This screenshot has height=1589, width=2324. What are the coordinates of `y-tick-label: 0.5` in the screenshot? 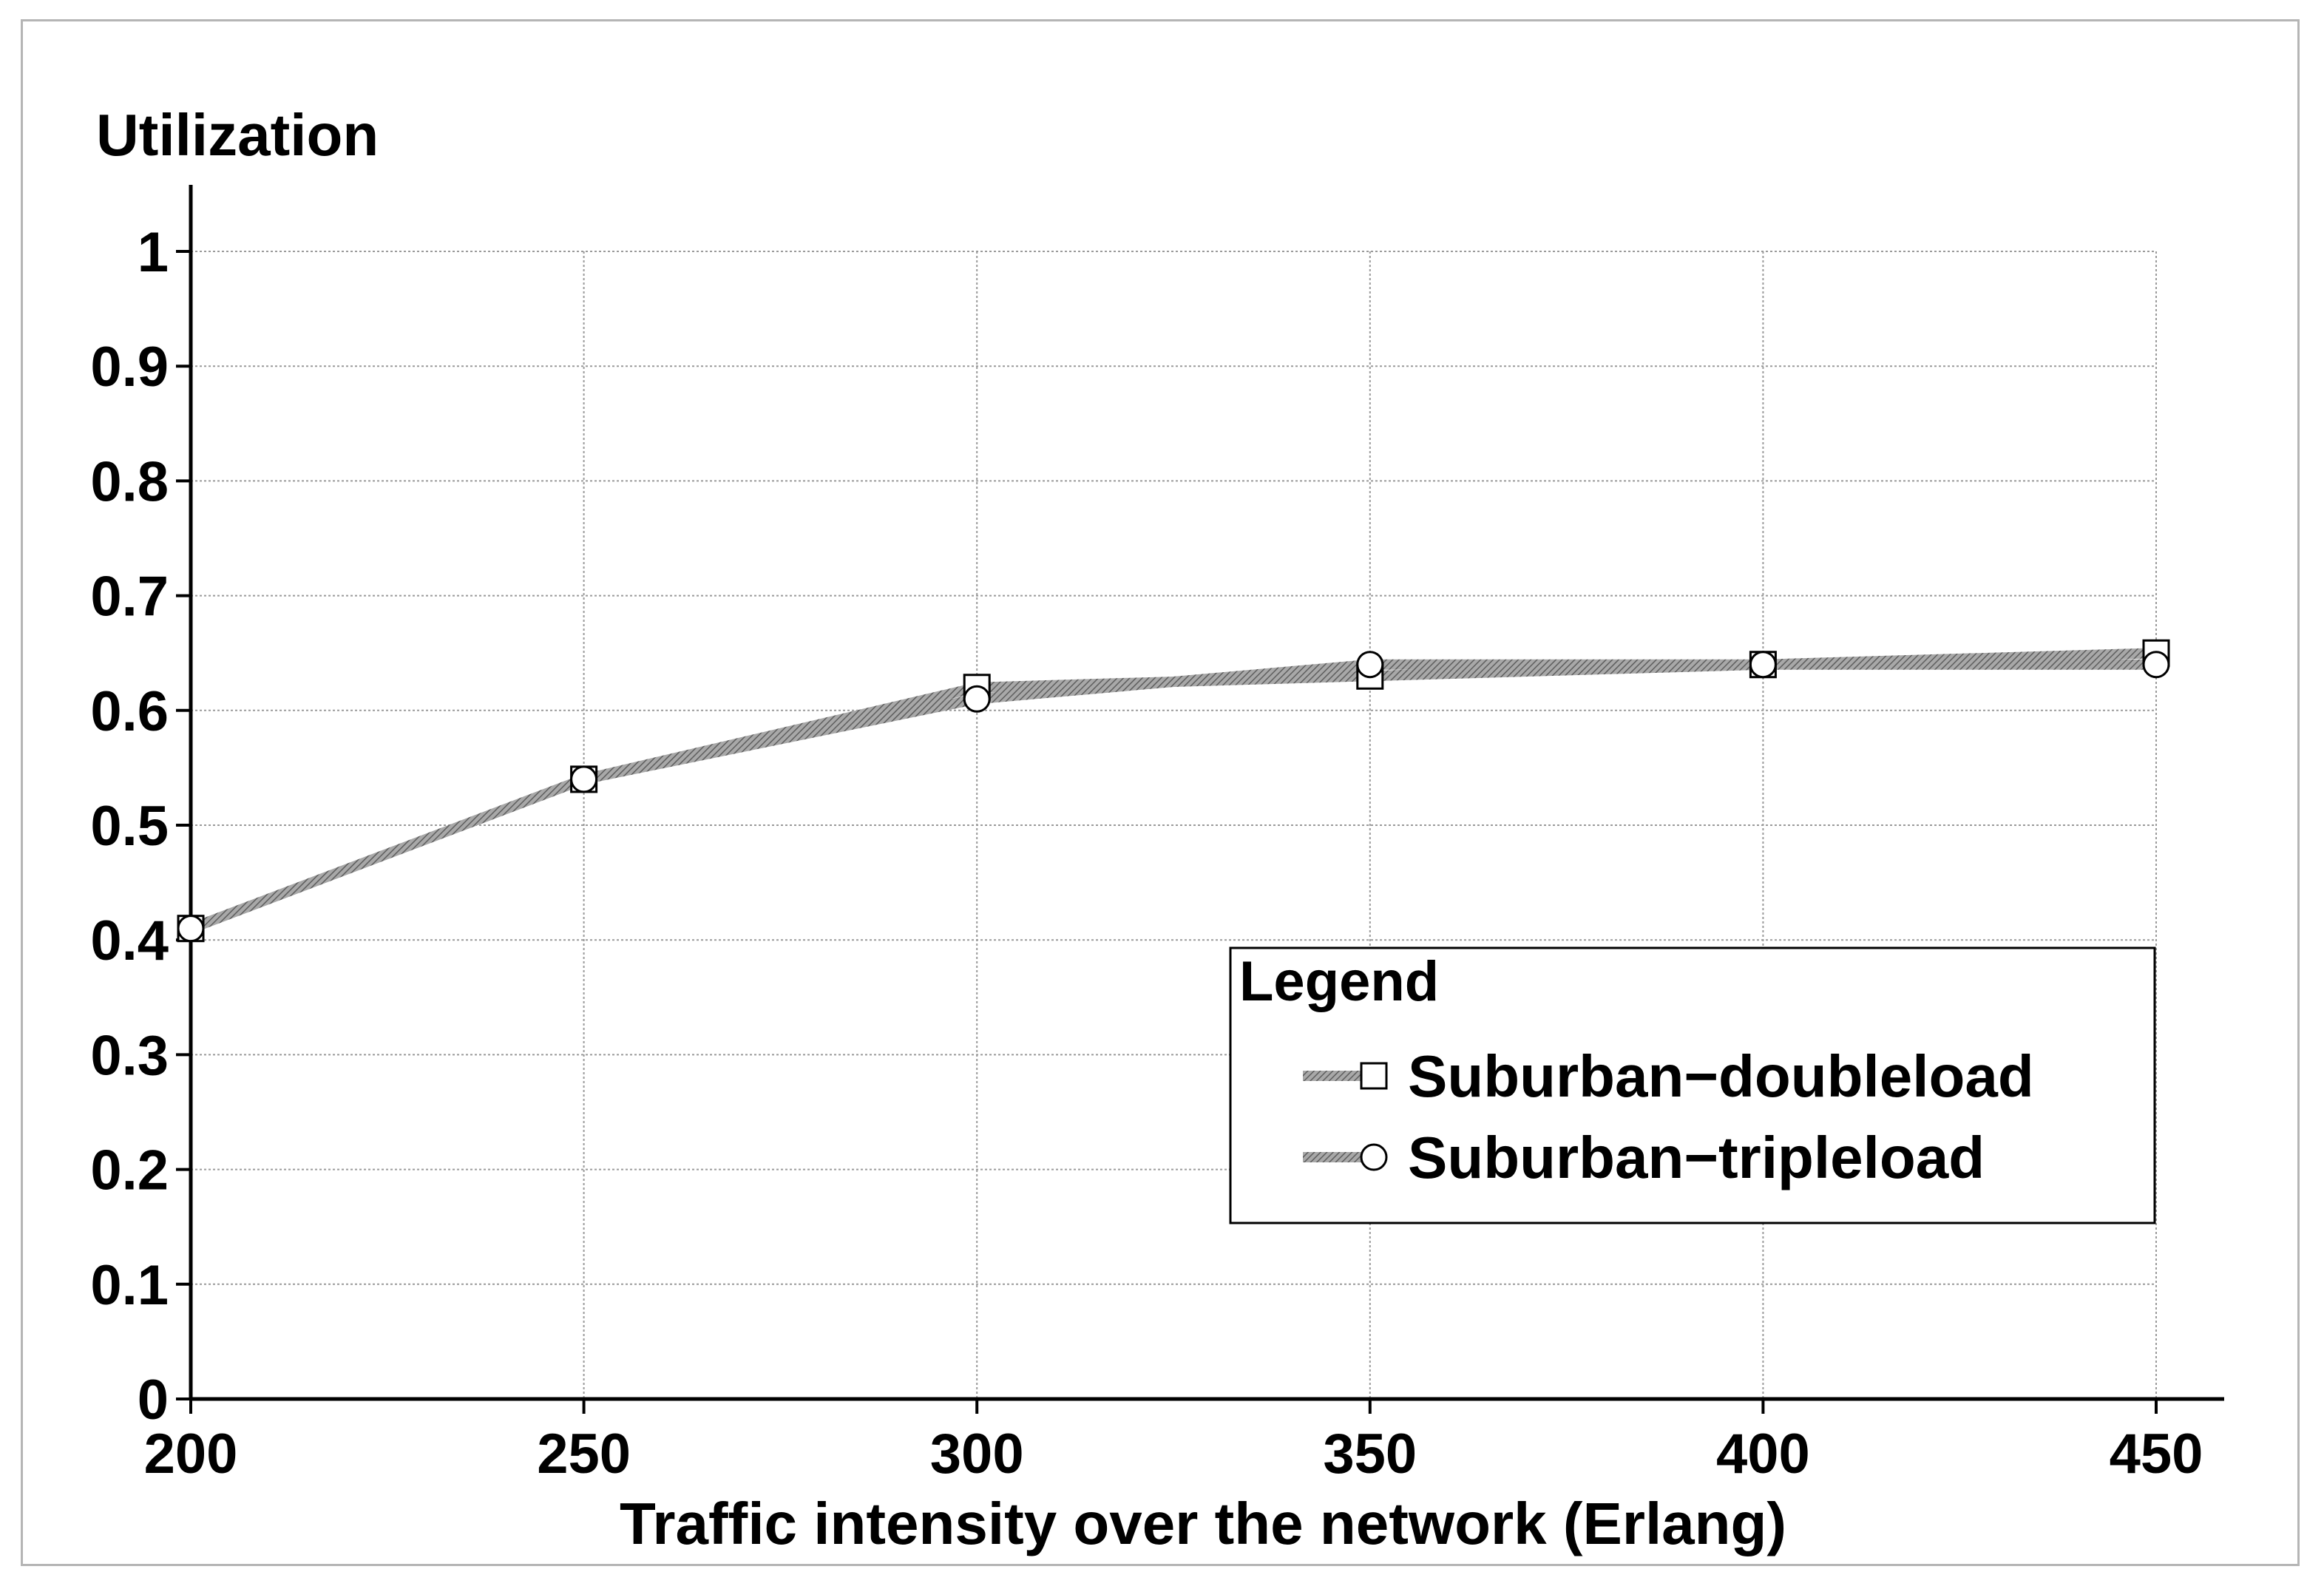 It's located at (129, 826).